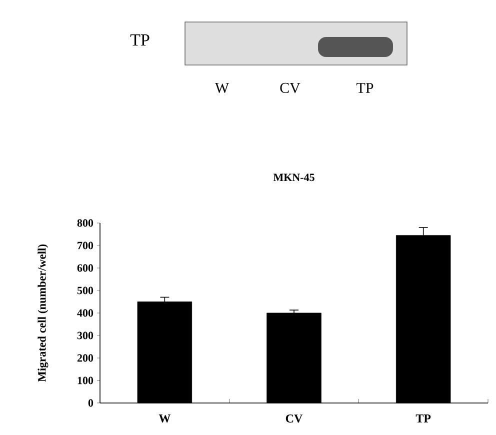 This screenshot has height=435, width=496. I want to click on x-tick-label: TP, so click(423, 418).